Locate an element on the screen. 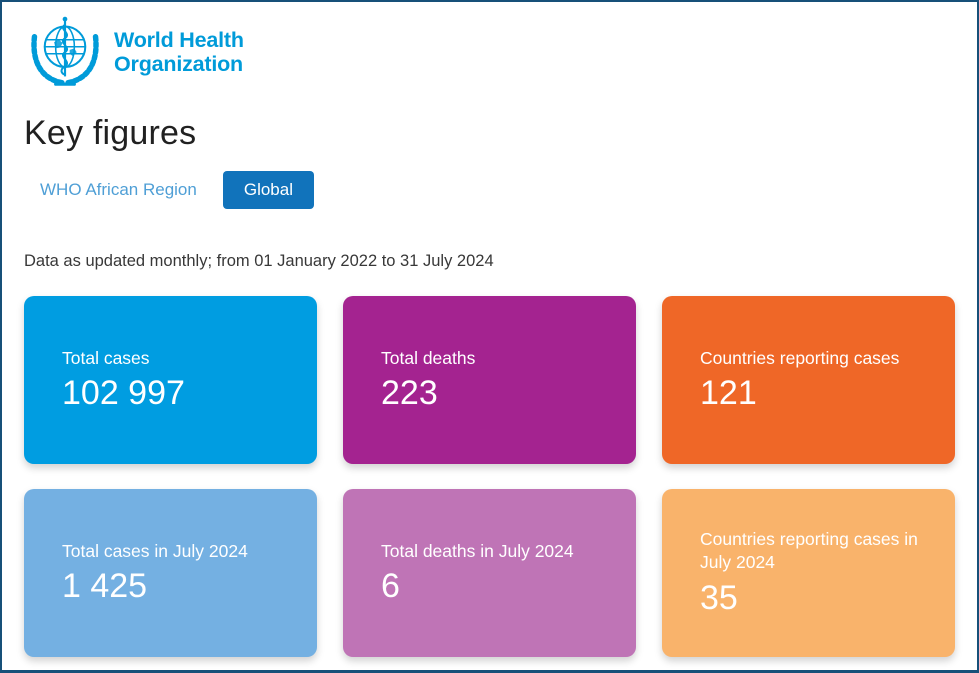  card-label: Total cases in July 2024 is located at coordinates (155, 550).